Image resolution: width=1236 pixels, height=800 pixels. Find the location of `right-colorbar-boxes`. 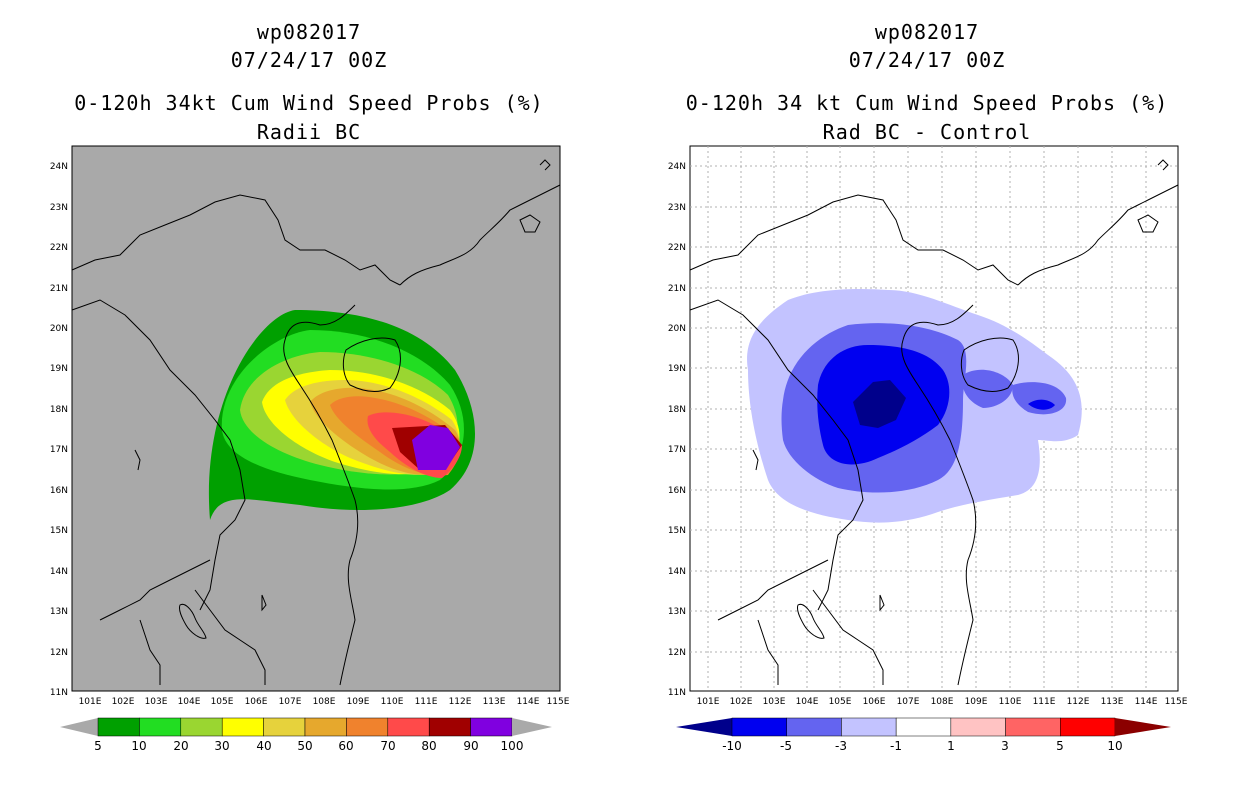

right-colorbar-boxes is located at coordinates (923, 727).